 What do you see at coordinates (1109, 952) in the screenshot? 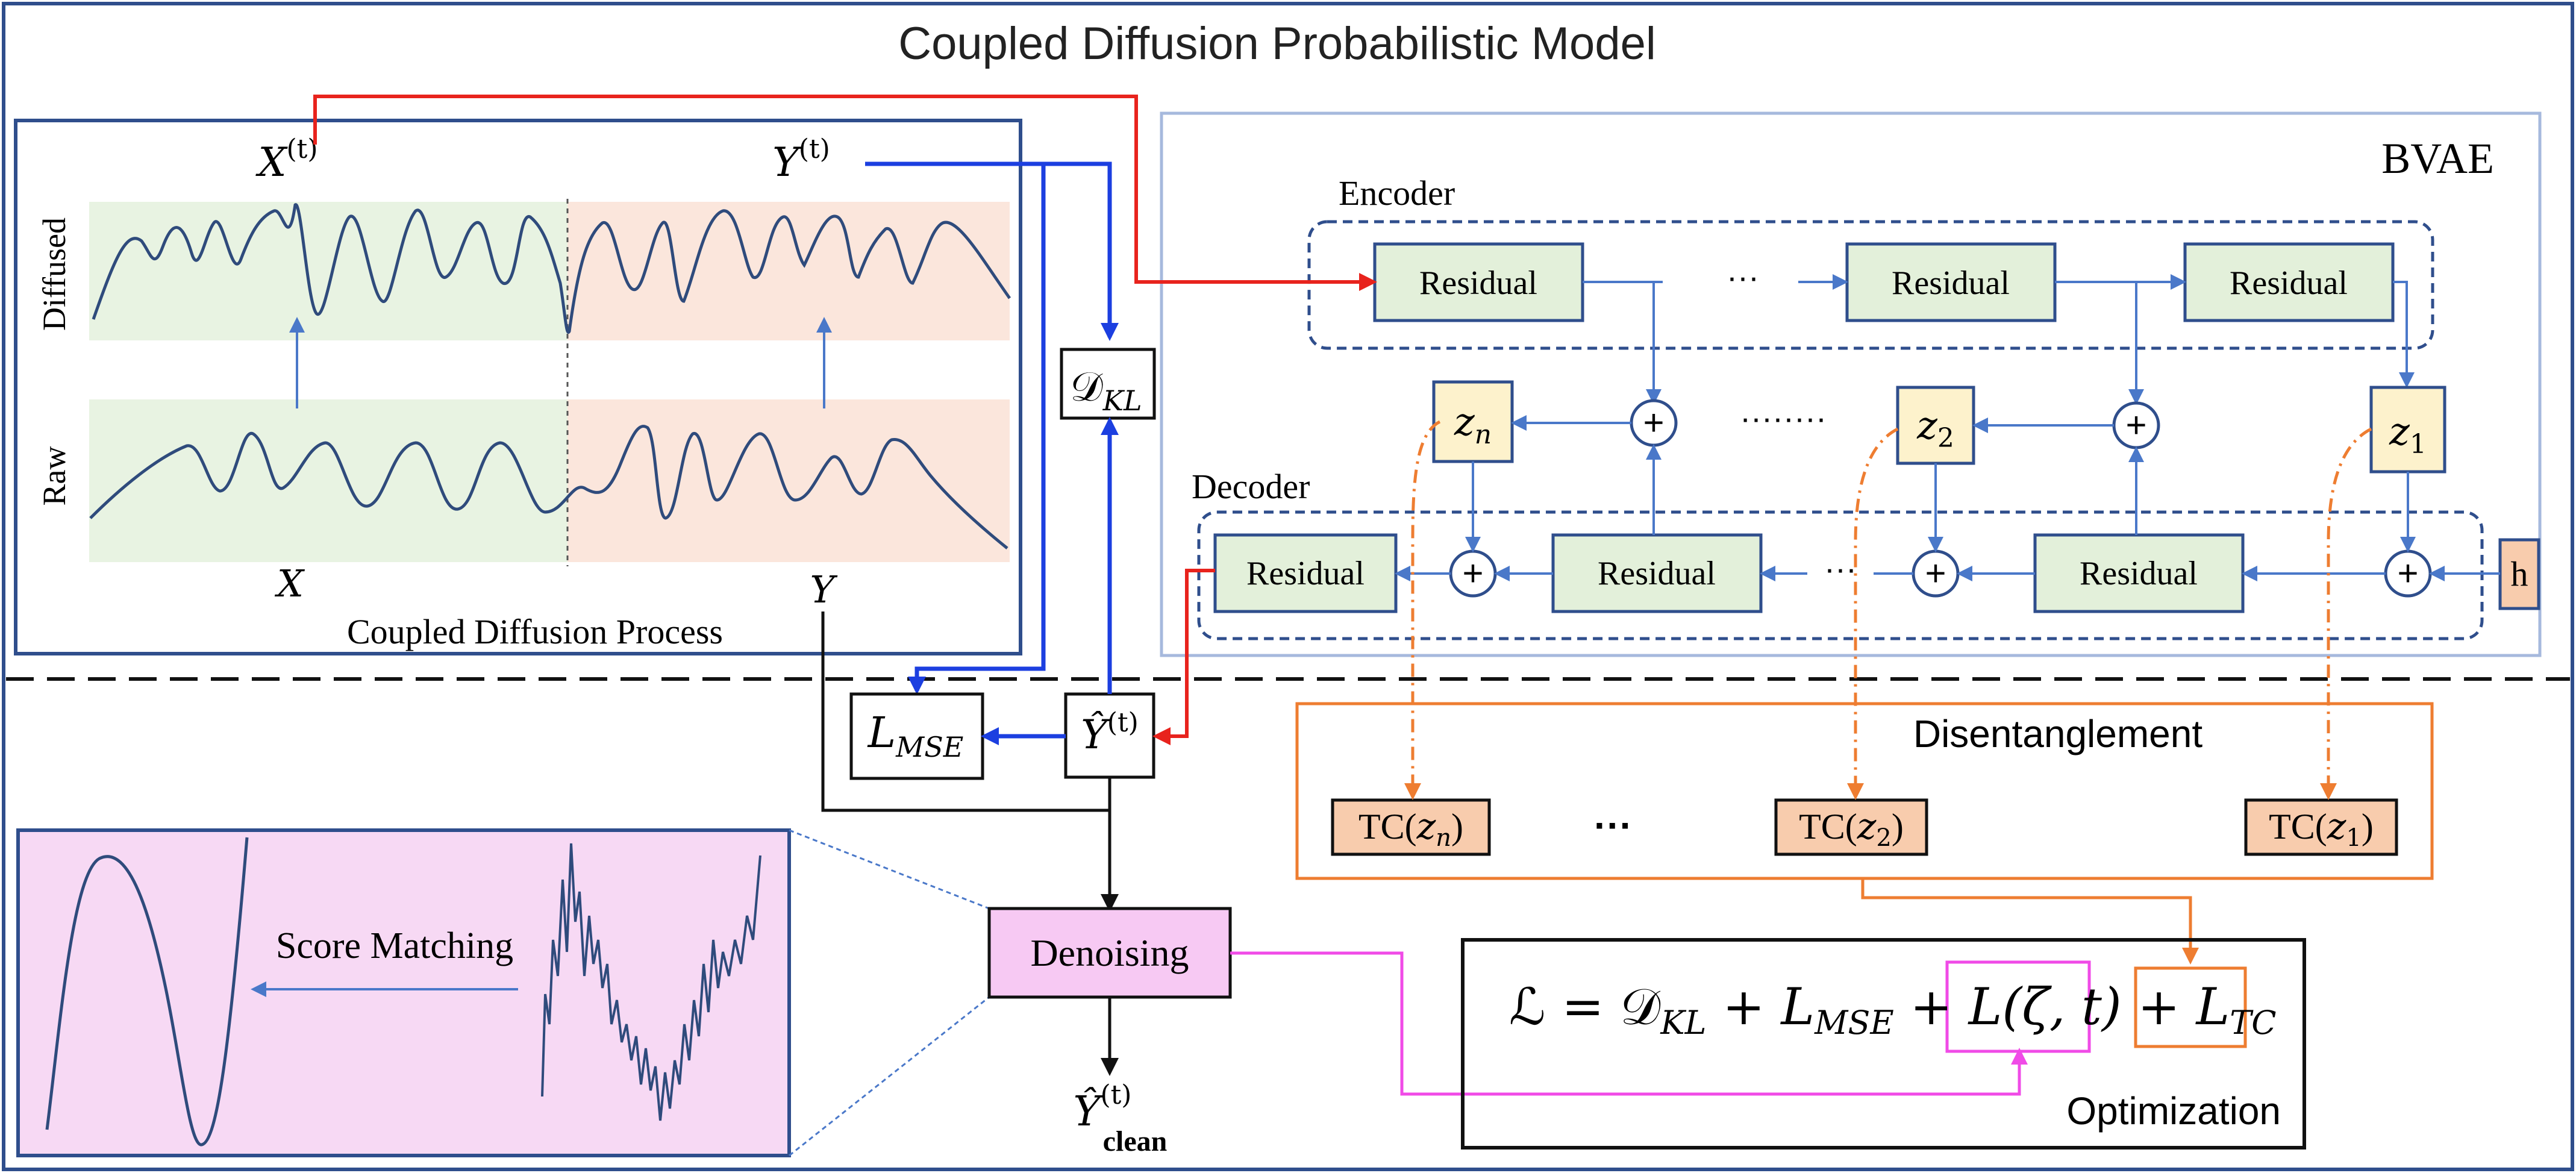
I see `denoising-label: Denoising` at bounding box center [1109, 952].